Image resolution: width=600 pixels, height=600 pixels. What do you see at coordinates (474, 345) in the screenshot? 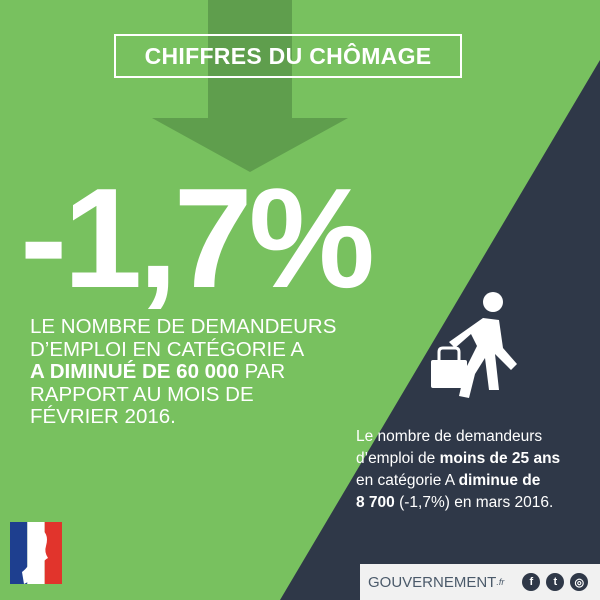
I see `person-walking-with-briefcase-icon` at bounding box center [474, 345].